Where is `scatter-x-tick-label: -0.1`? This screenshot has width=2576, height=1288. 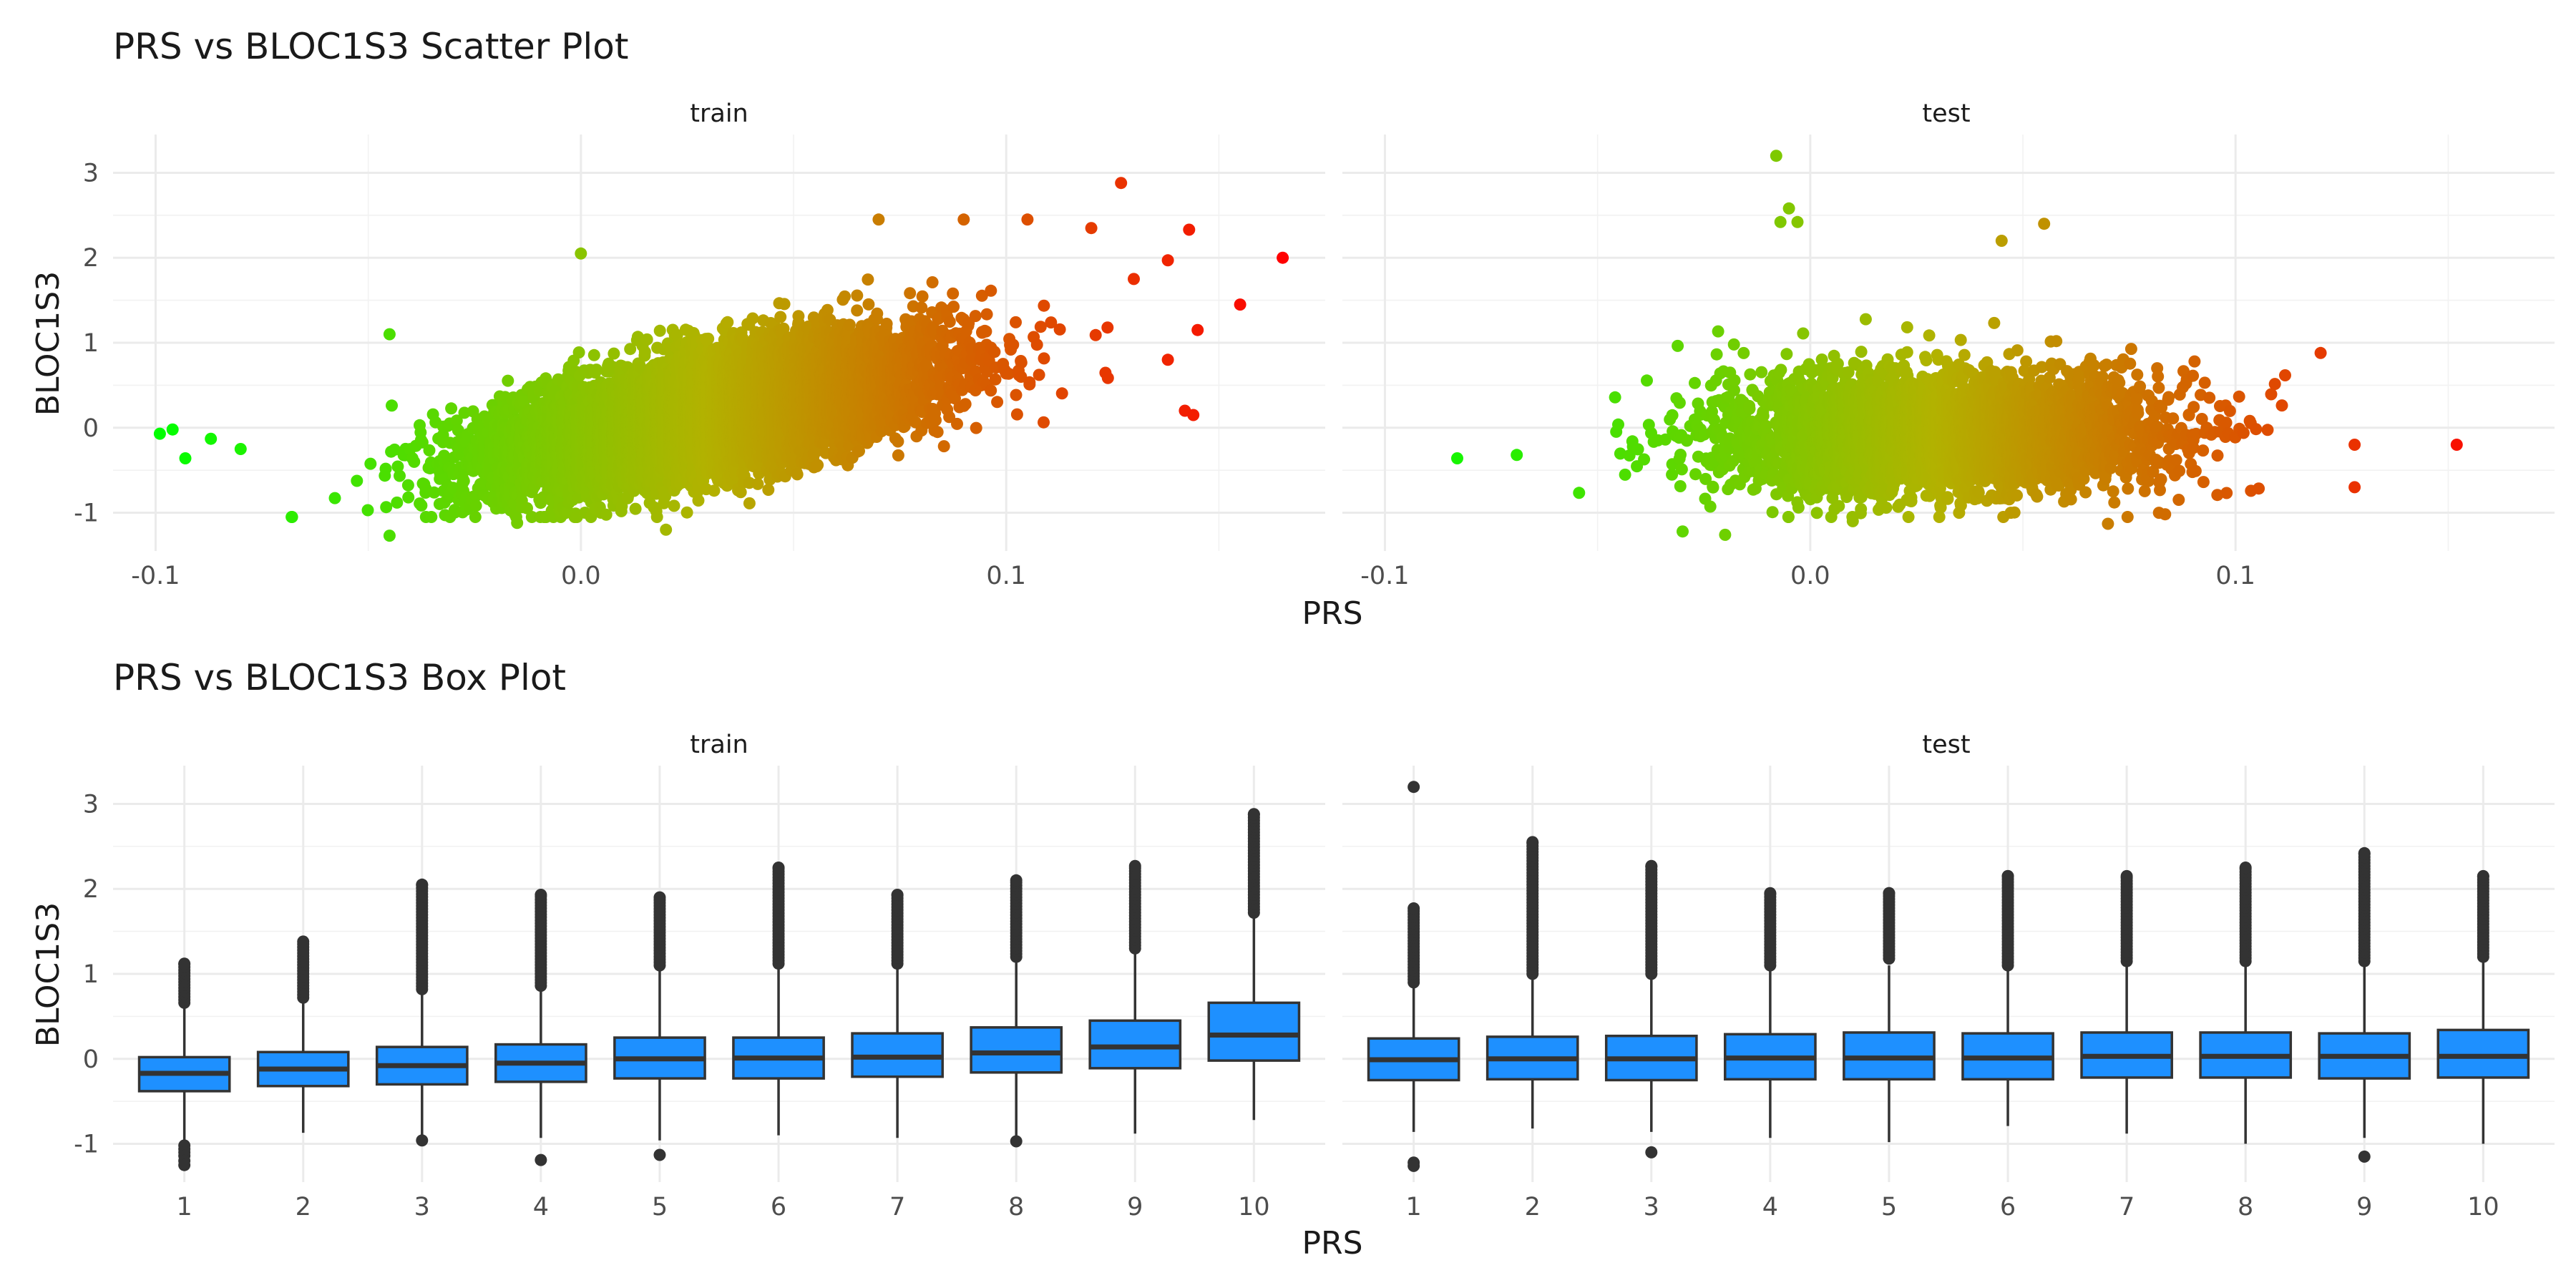 scatter-x-tick-label: -0.1 is located at coordinates (155, 576).